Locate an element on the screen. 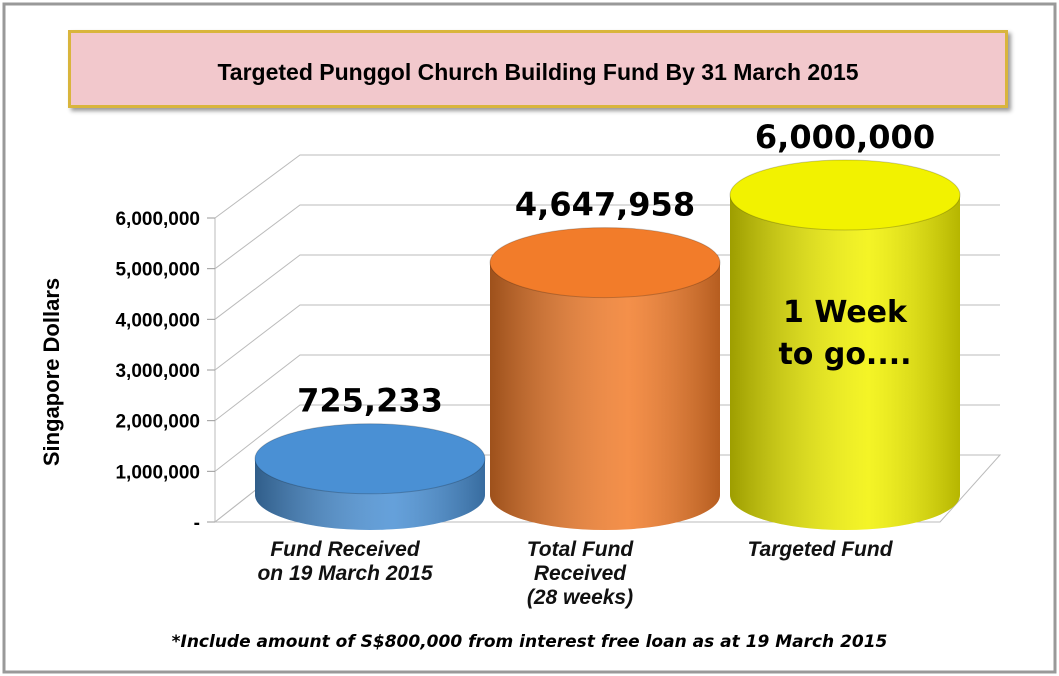 The height and width of the screenshot is (676, 1059). value-label: 6,000,000 is located at coordinates (845, 137).